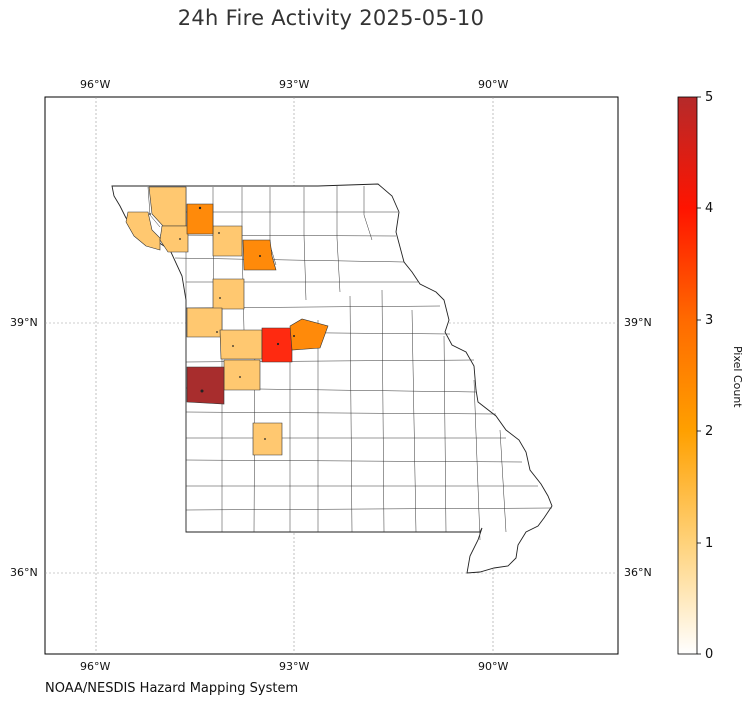  Describe the element at coordinates (709, 97) in the screenshot. I see `colorbar-tick-5: 5` at that location.